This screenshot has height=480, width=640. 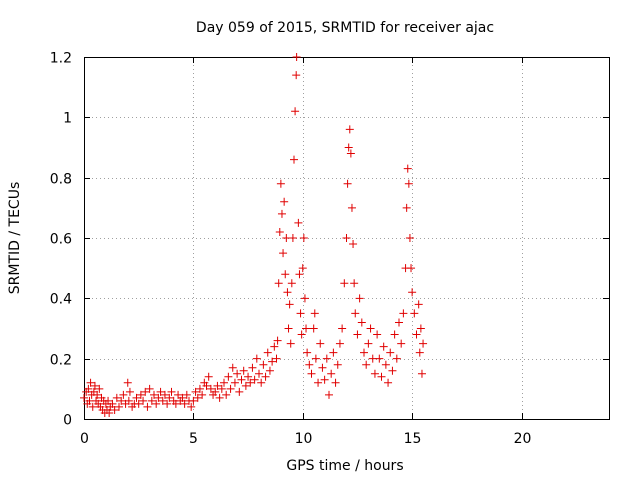 I want to click on x-tick-label: 10, so click(x=304, y=439).